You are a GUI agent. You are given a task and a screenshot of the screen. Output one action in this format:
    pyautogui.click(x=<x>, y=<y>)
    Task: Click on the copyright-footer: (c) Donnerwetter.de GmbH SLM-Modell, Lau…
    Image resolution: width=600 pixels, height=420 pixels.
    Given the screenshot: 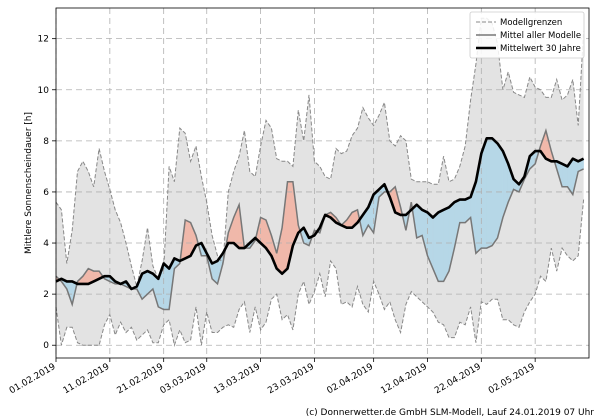 What is the action you would take?
    pyautogui.click(x=449, y=413)
    